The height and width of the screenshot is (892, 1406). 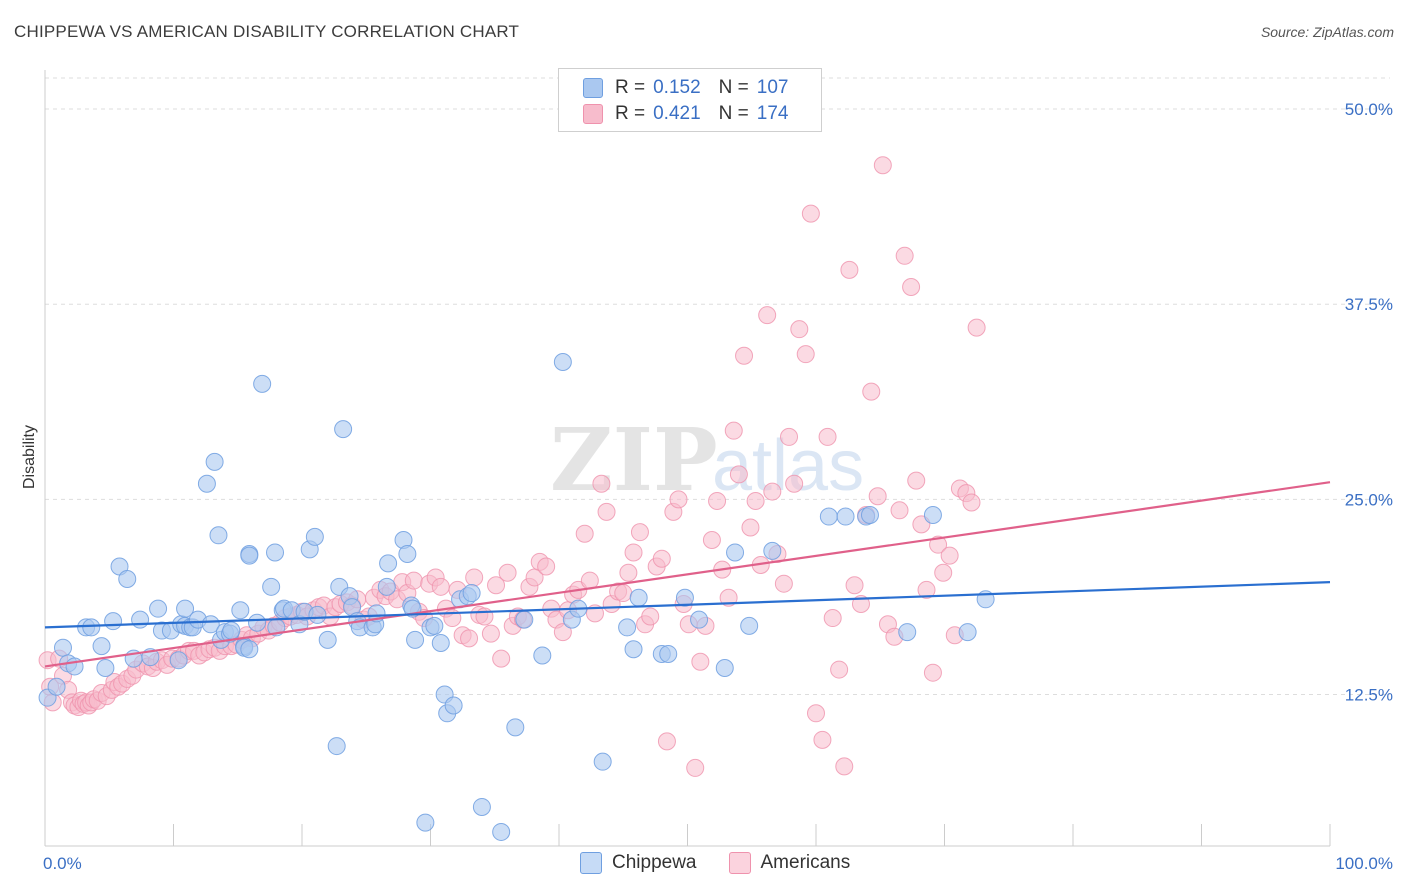 I want to click on legend-row-chippewa: R = 0.152 N = 107, so click(x=685, y=88).